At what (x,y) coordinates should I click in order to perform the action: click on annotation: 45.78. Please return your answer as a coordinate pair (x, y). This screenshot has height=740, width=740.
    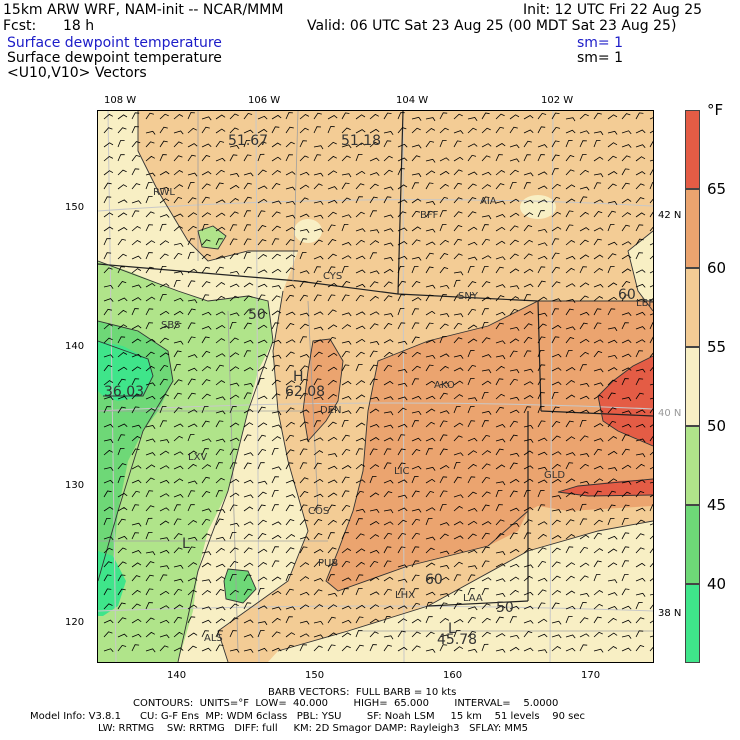
    Looking at the image, I should click on (457, 640).